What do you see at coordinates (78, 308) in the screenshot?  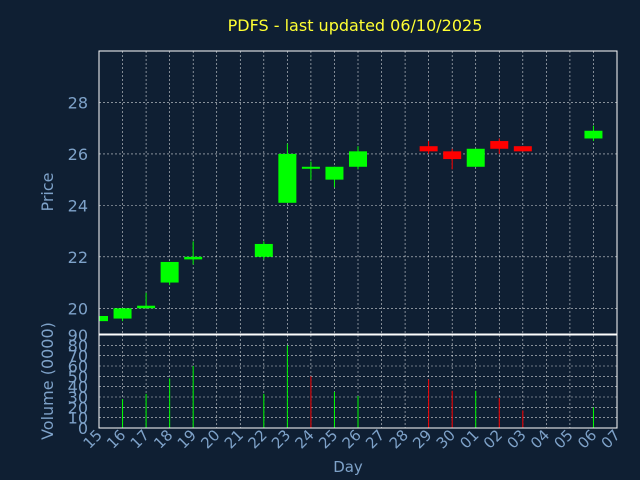 I see `price-y-tick-label: 20` at bounding box center [78, 308].